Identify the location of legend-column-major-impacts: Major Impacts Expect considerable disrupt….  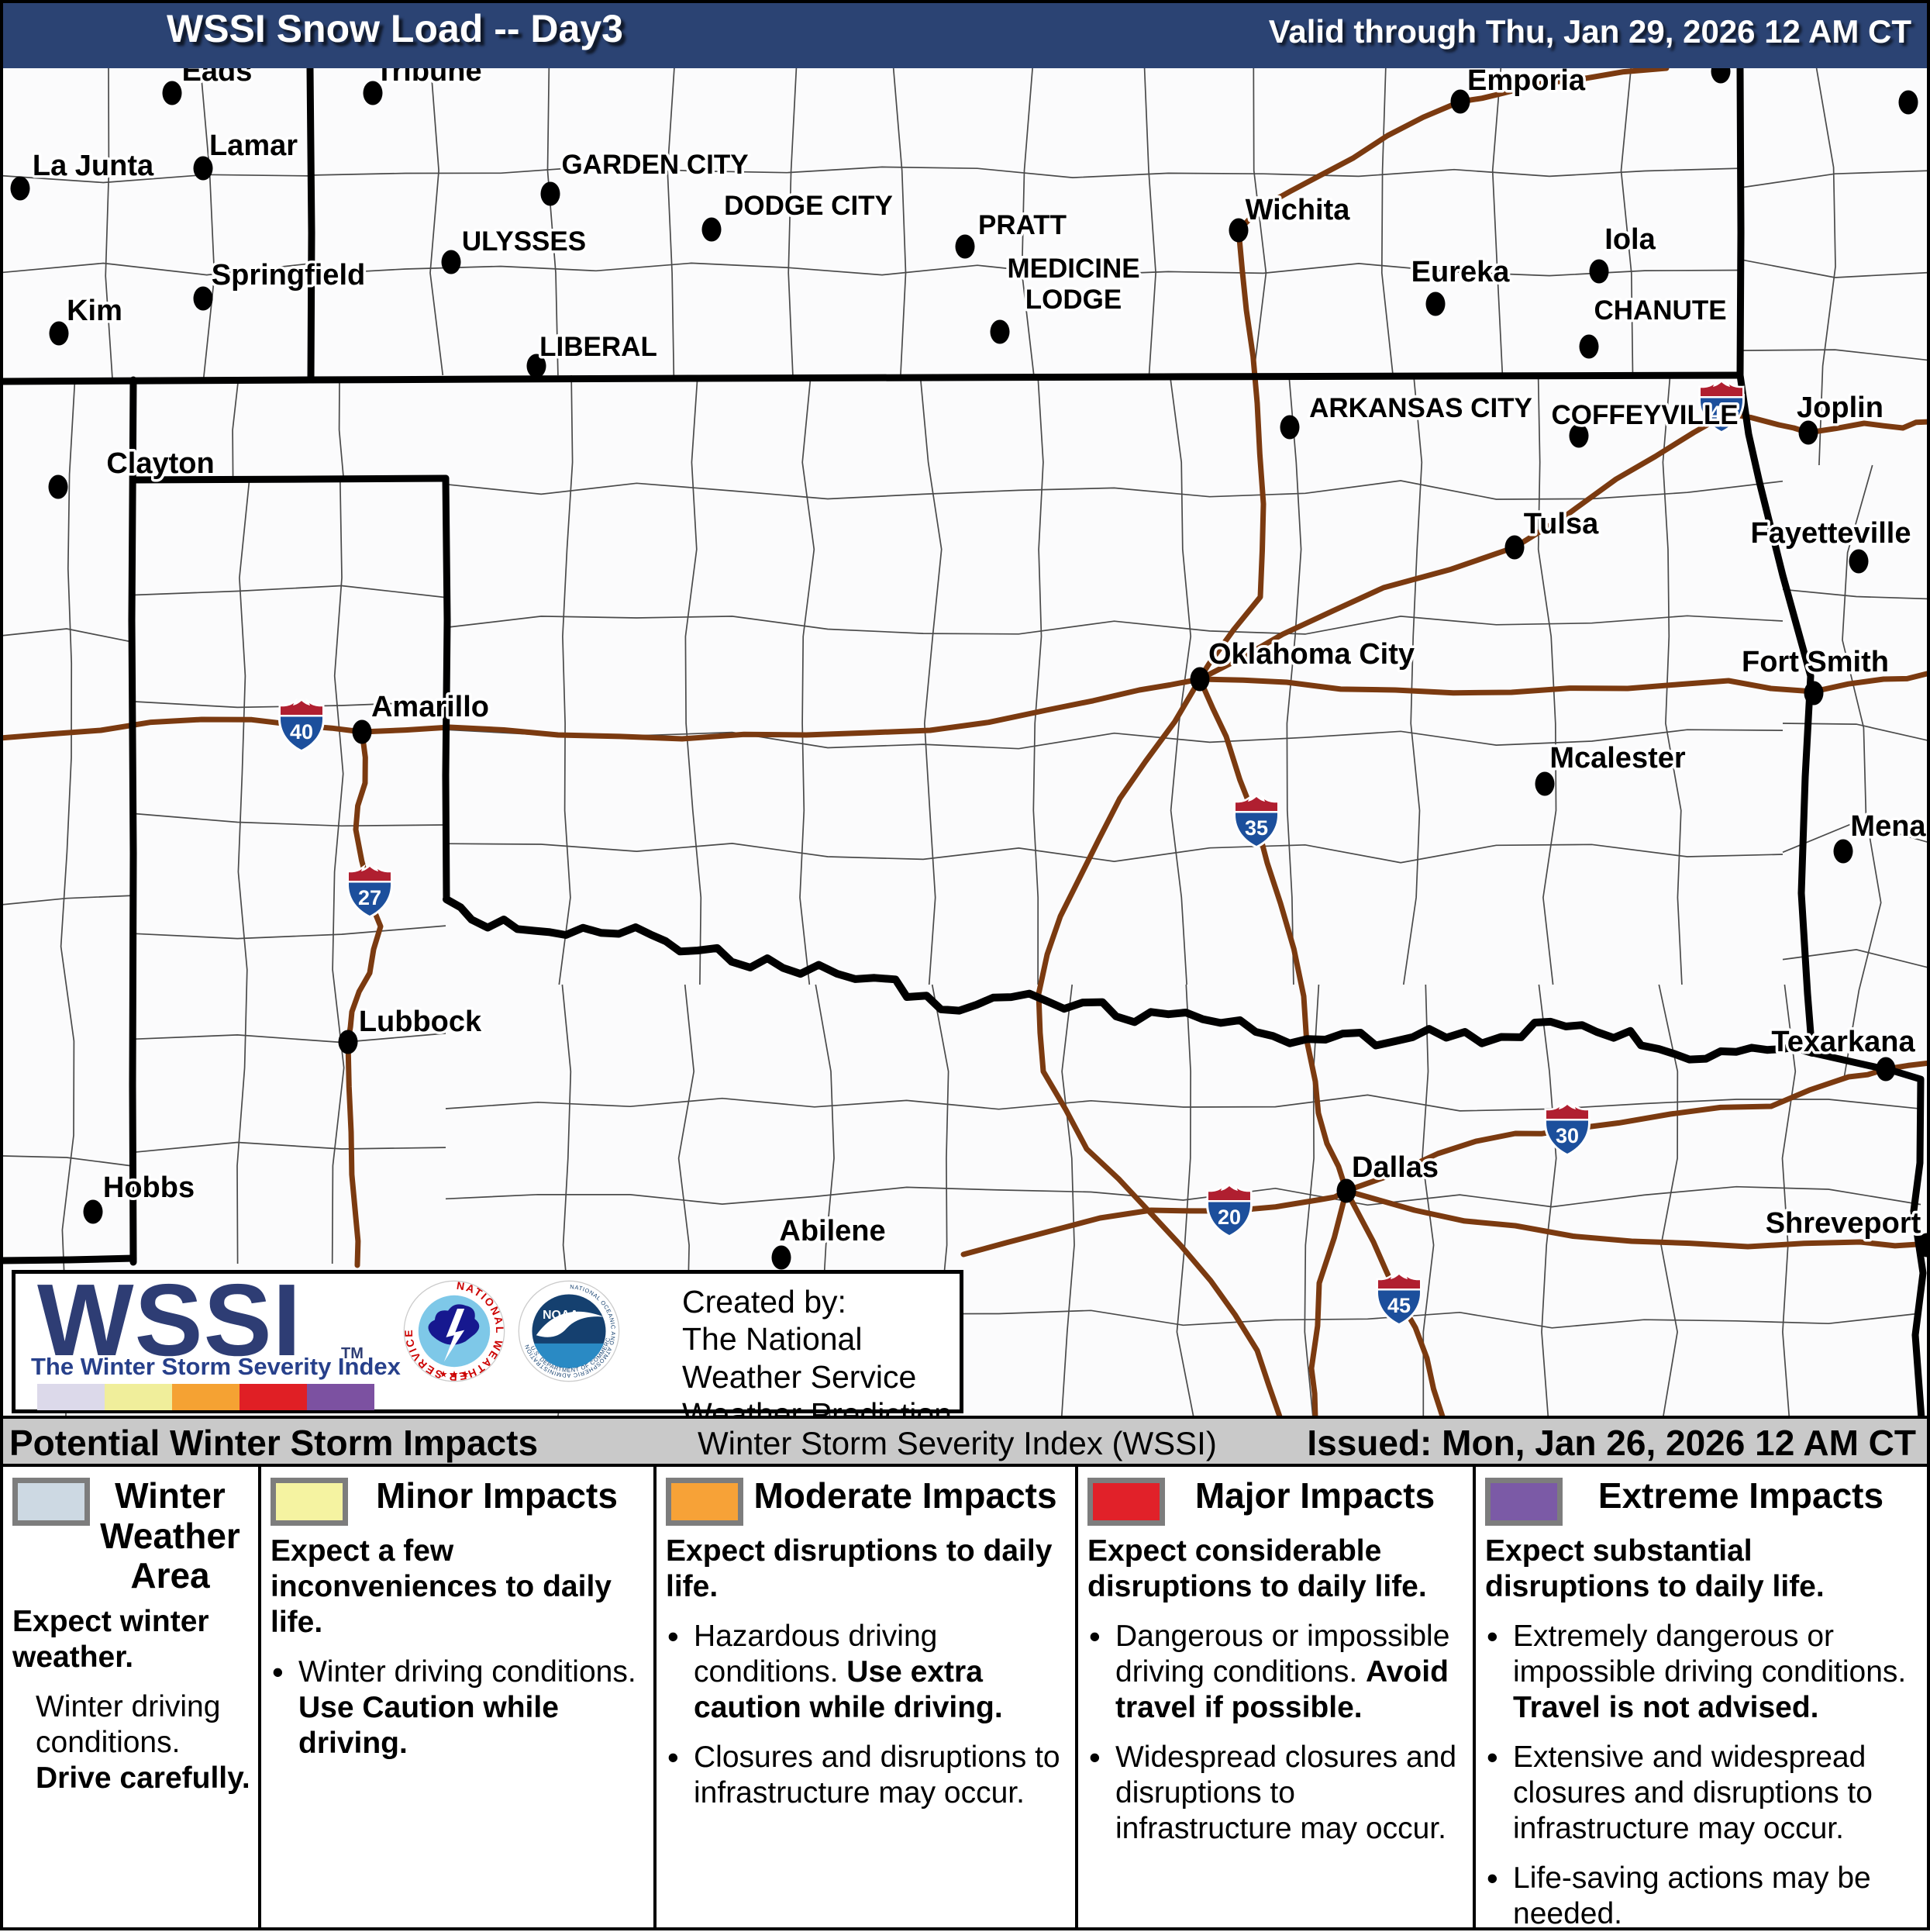
(1275, 1697).